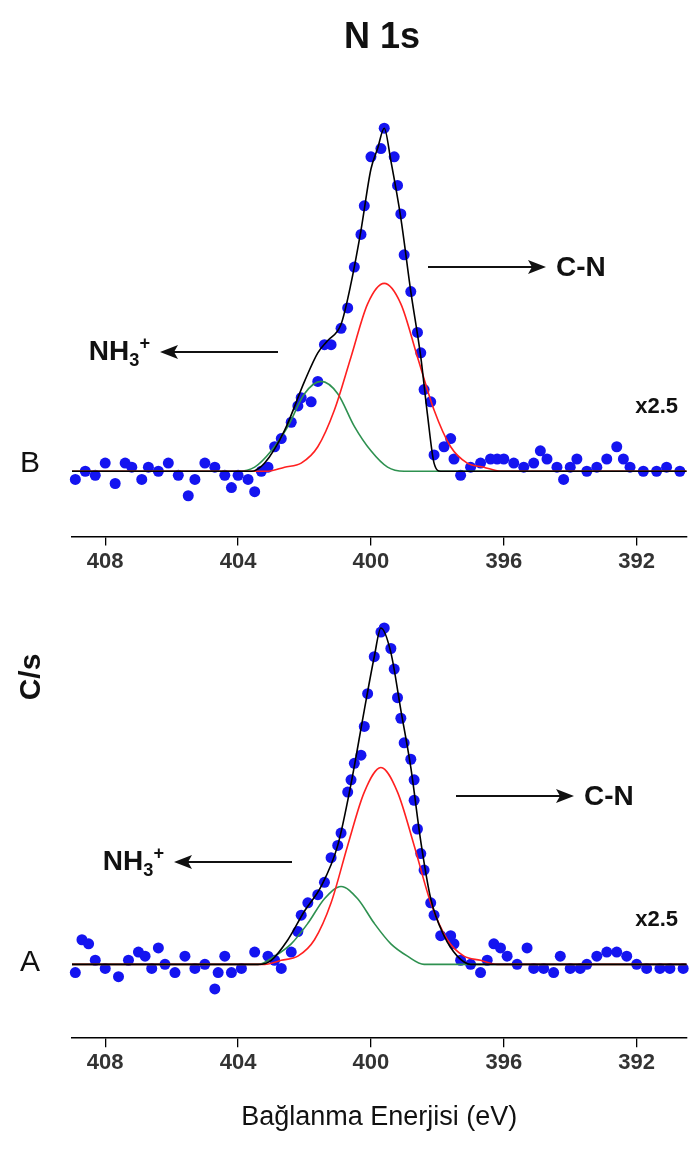 The width and height of the screenshot is (692, 1162). I want to click on x-axis-title: Bağlanma Enerjisi (eV), so click(379, 1116).